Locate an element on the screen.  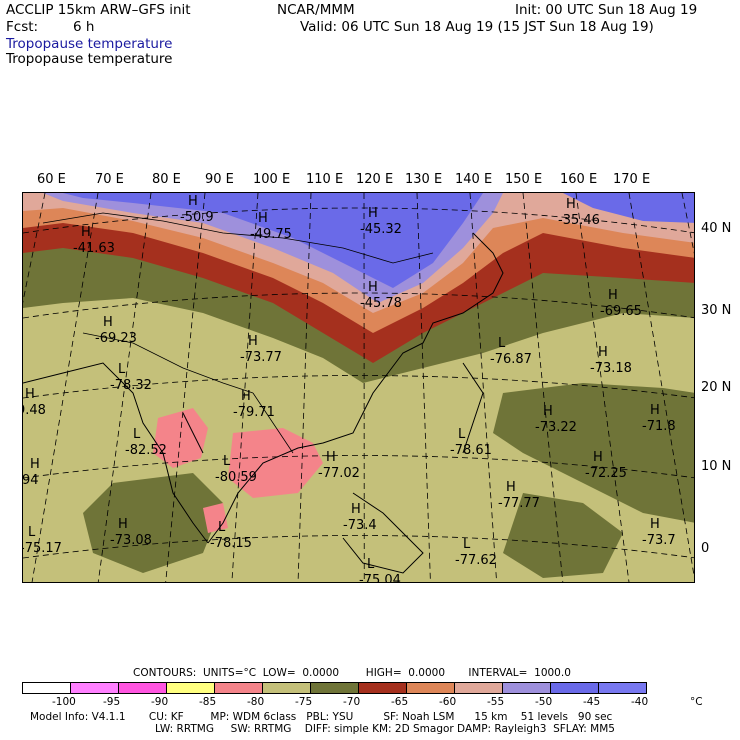
marker-value: -71.8 is located at coordinates (659, 426).